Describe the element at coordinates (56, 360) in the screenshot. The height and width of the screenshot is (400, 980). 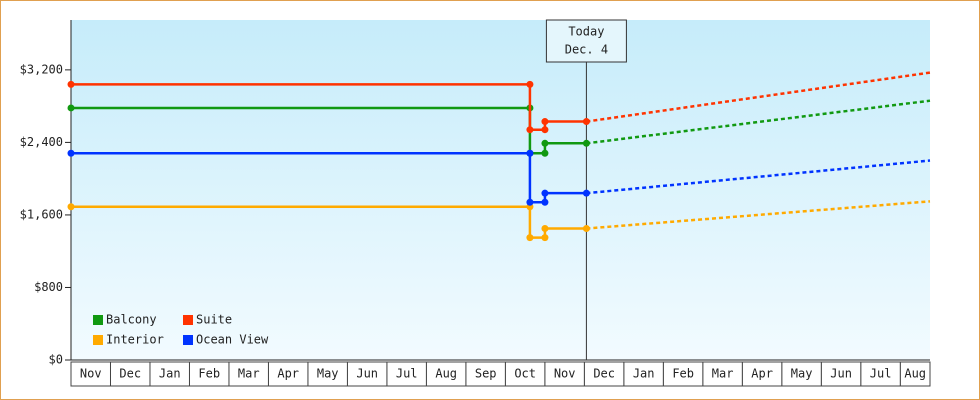
I see `y-tick-label: $0` at that location.